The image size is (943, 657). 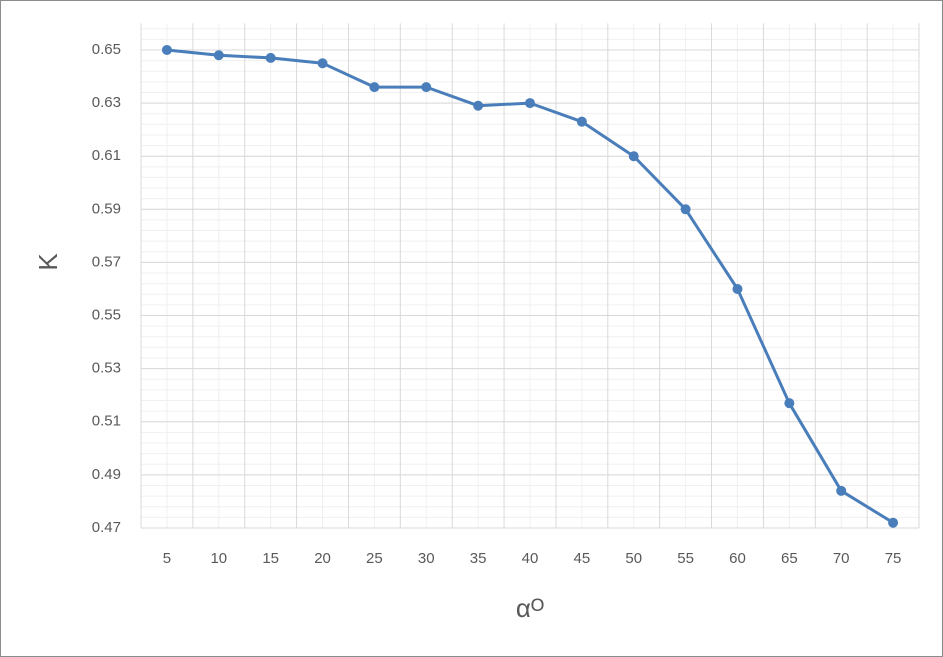 I want to click on y-axis-label: K, so click(x=48, y=262).